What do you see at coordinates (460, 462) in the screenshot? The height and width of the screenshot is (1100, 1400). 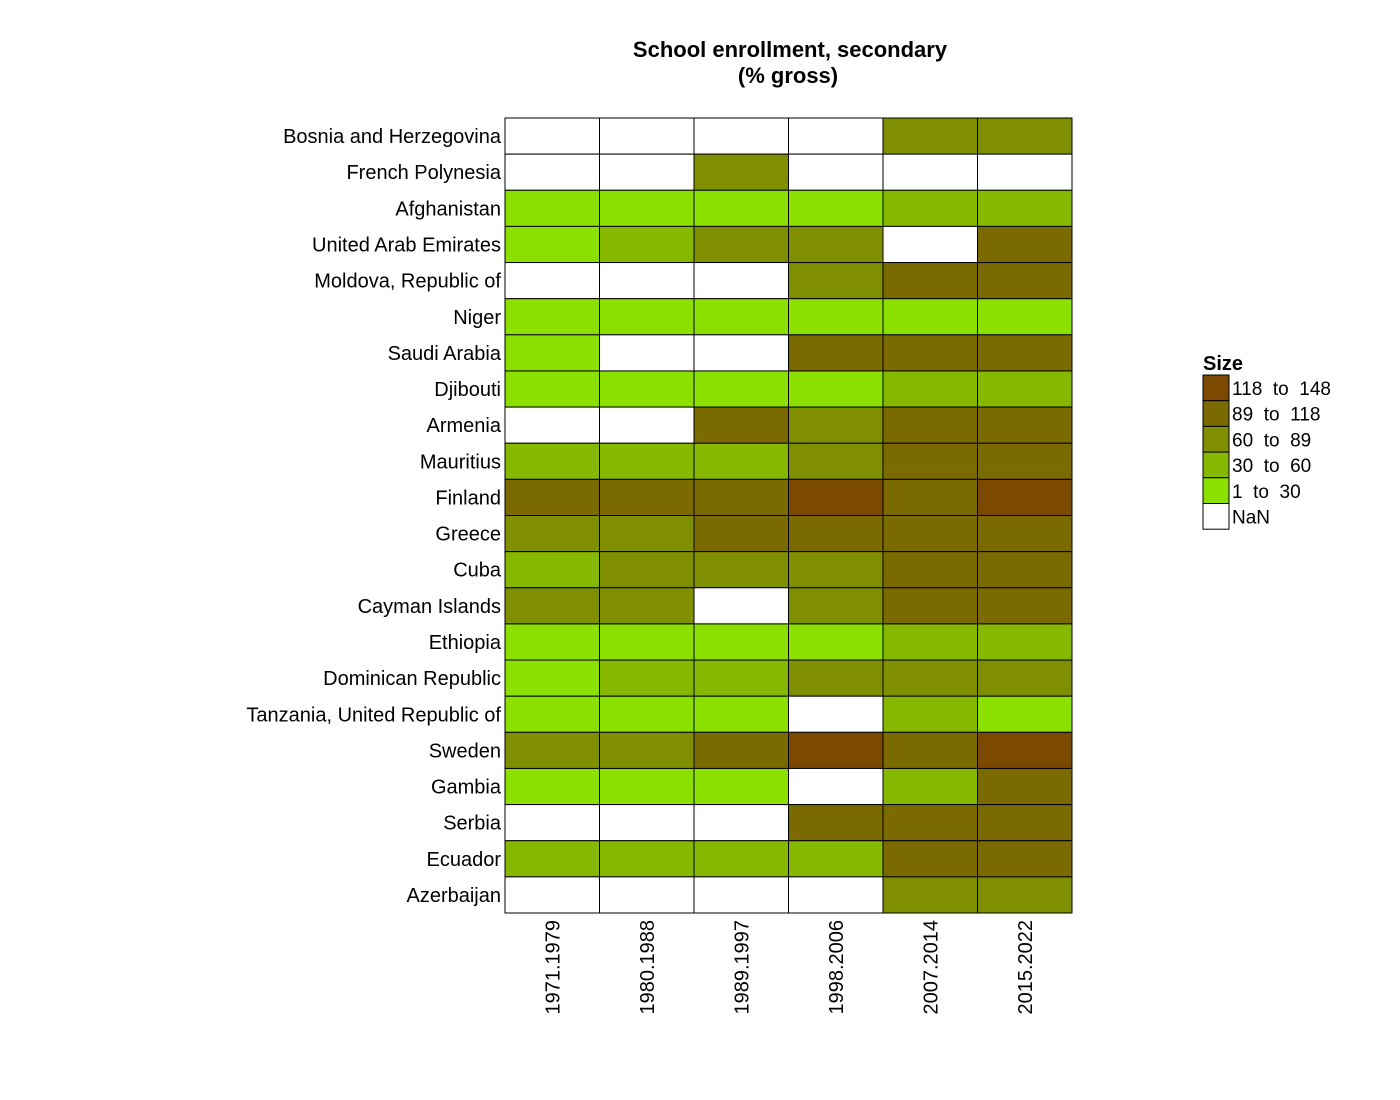 I see `row-label: Mauritius` at bounding box center [460, 462].